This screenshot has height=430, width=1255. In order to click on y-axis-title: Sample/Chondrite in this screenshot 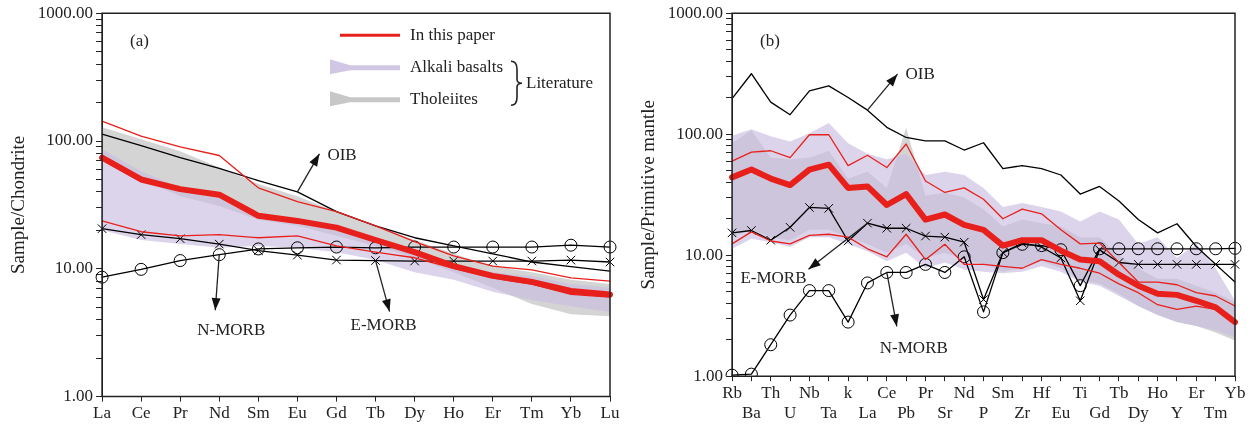, I will do `click(18, 205)`.